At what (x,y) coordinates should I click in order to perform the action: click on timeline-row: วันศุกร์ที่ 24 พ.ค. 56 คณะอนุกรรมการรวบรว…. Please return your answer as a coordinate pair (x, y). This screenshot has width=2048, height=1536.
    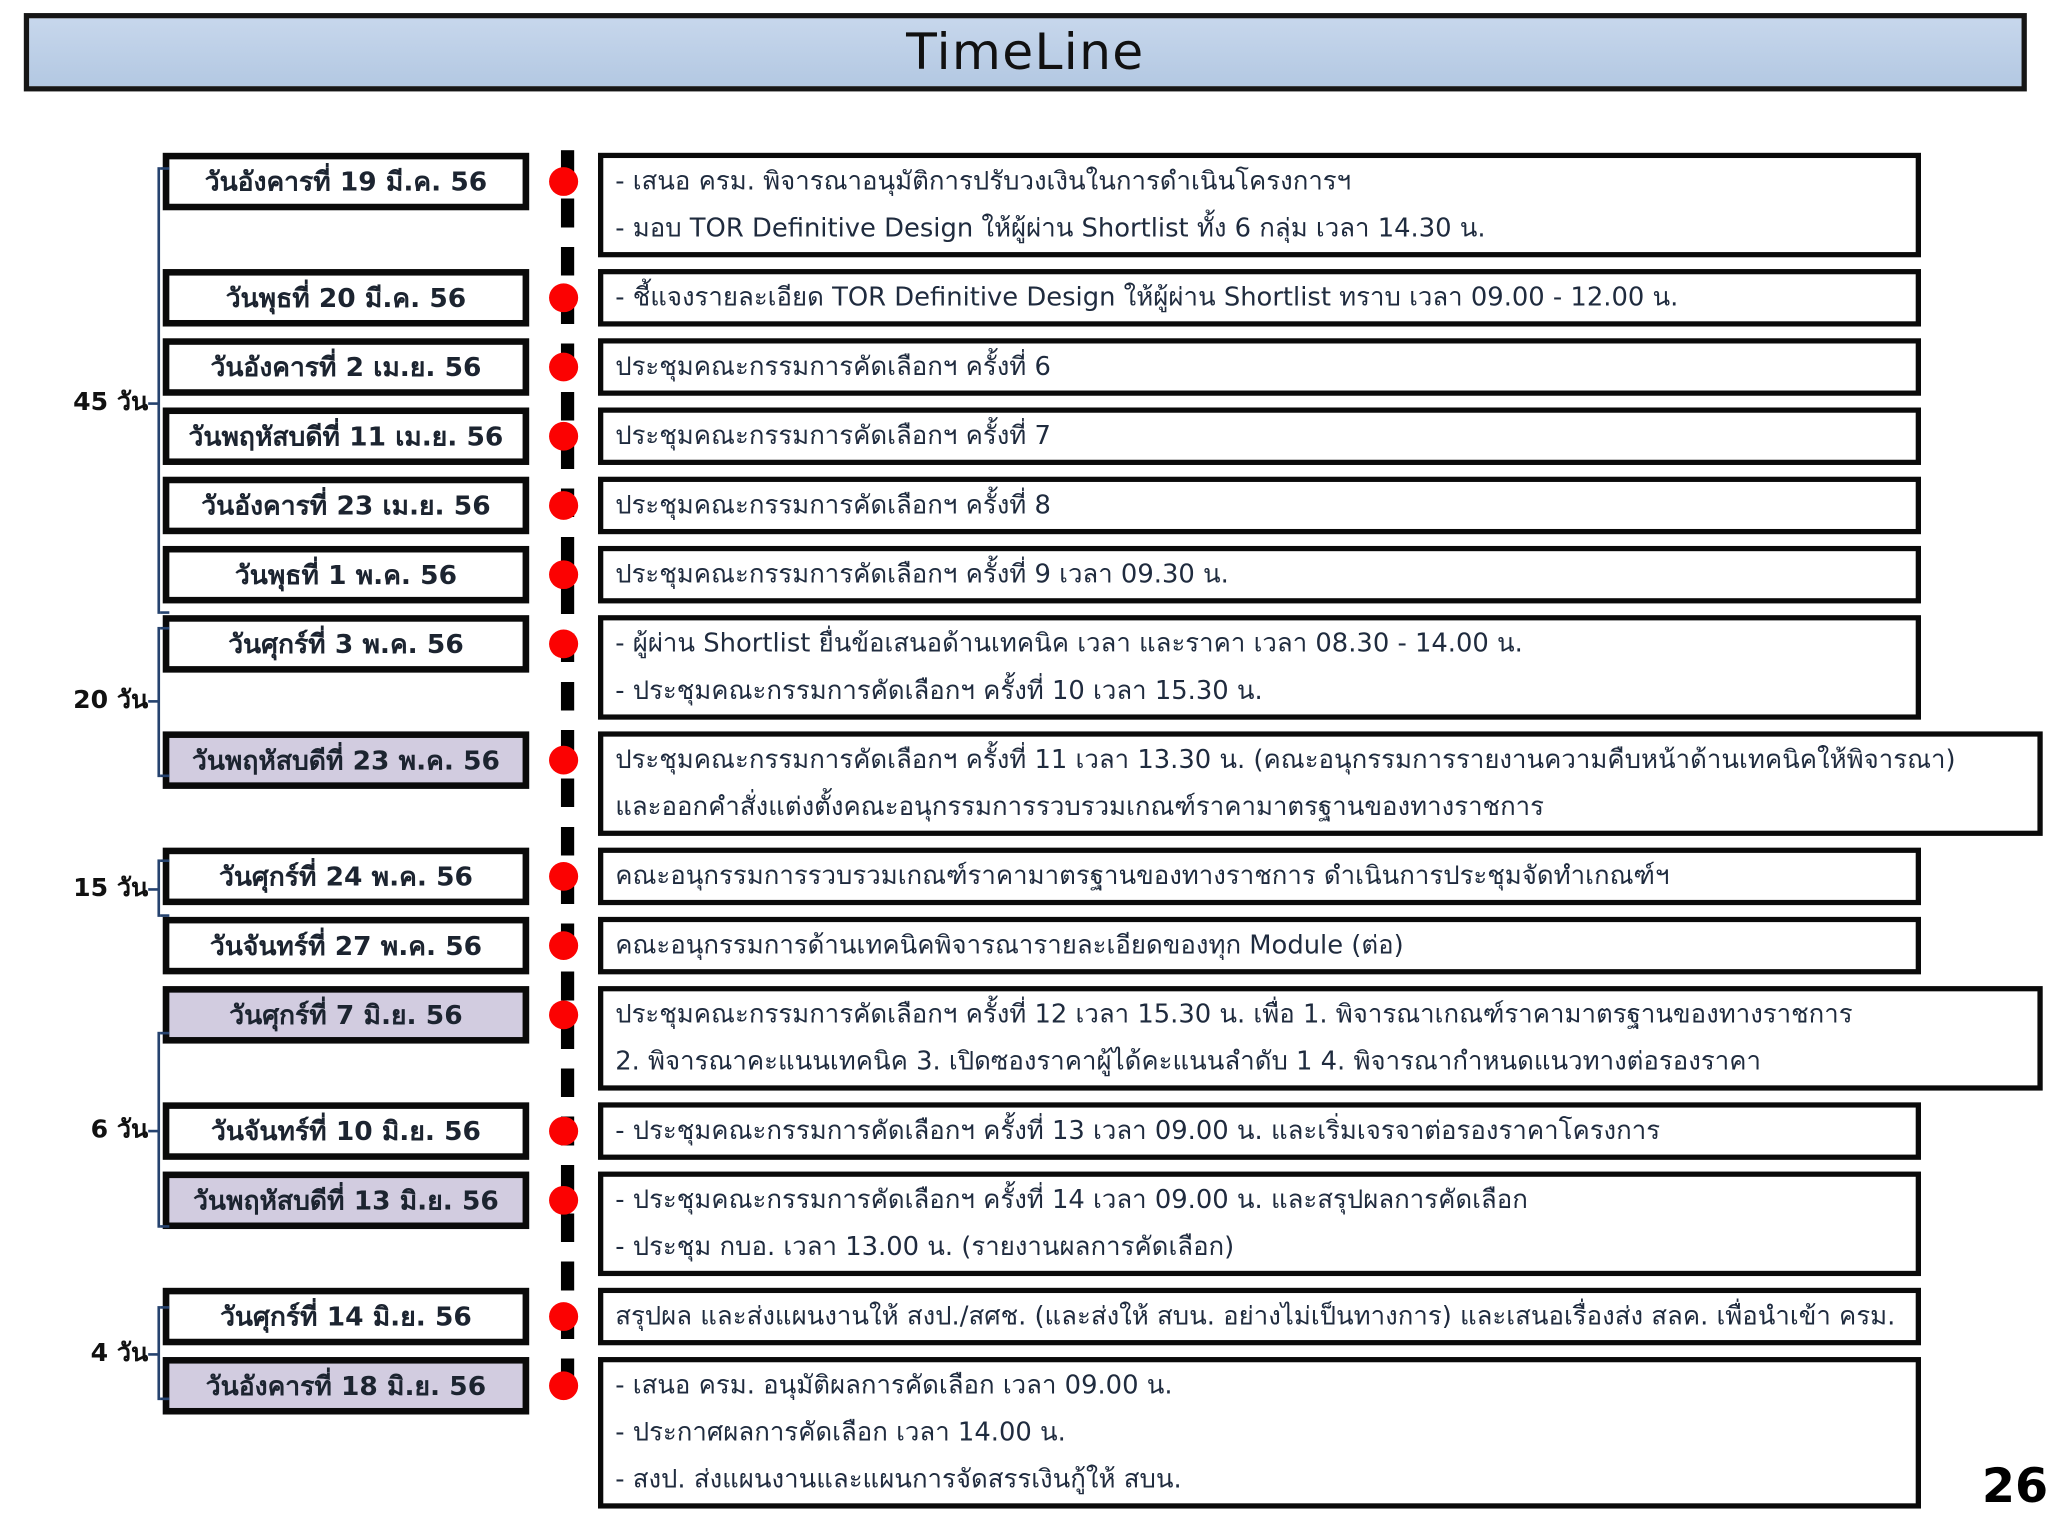
    Looking at the image, I should click on (1024, 876).